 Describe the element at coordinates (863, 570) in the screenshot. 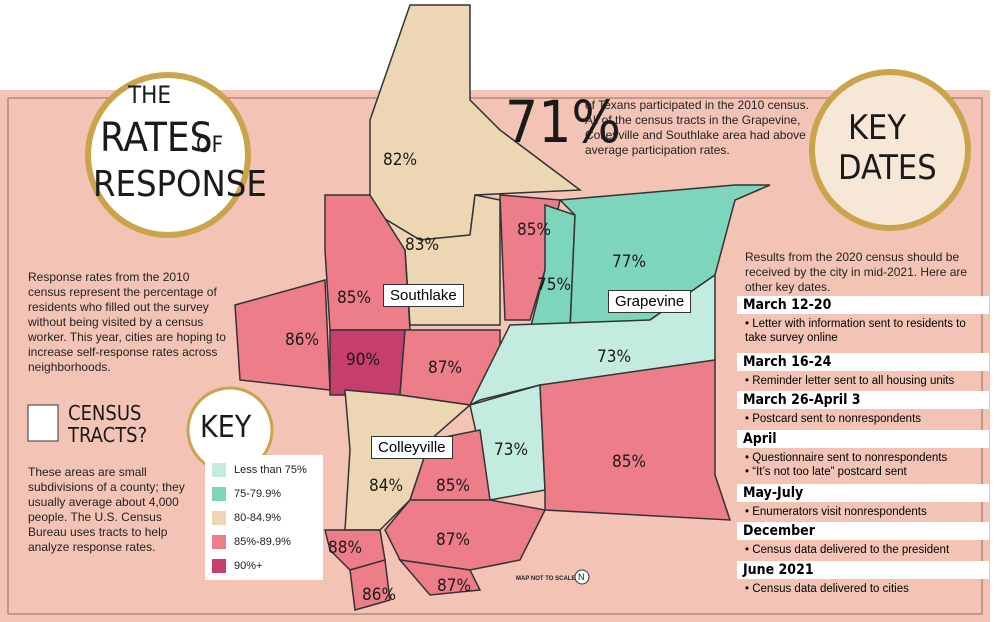

I see `event-date: June 2021` at that location.